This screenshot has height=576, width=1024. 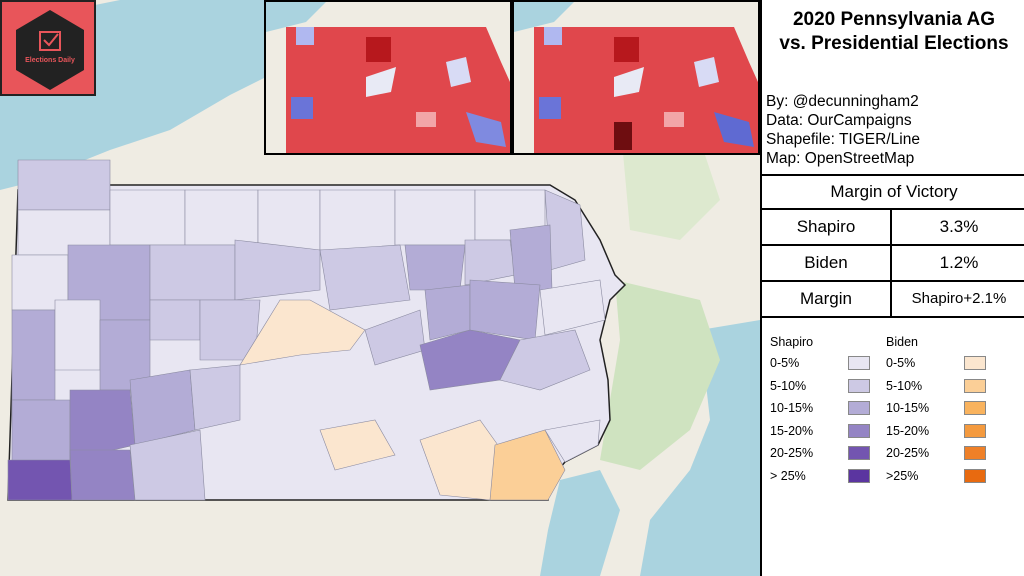 I want to click on mov-value: Shapiro+2.1%, so click(x=959, y=298).